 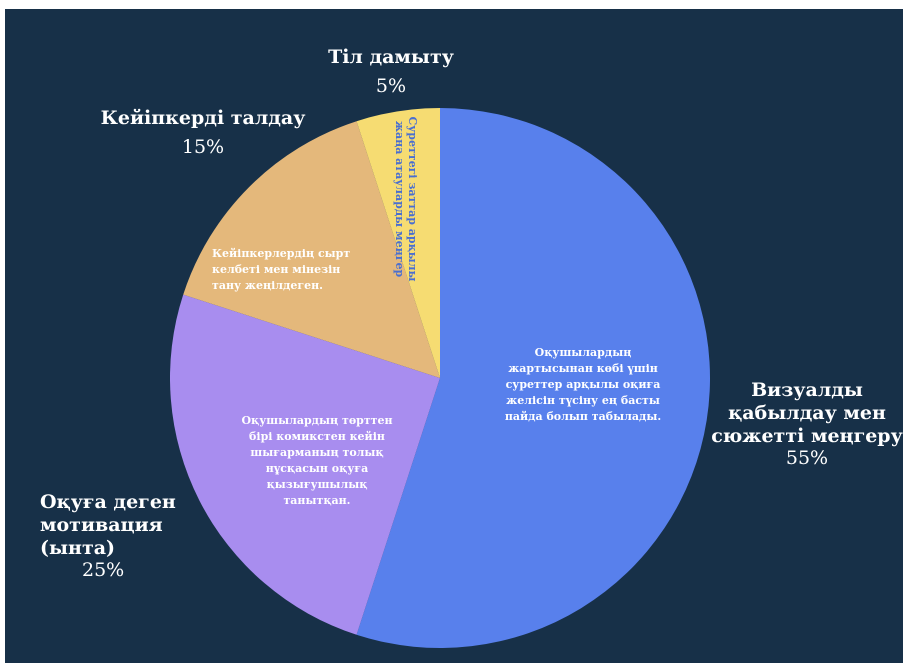 I want to click on slice-label-character: Кейіпкерді талдау 15%, so click(x=203, y=133).